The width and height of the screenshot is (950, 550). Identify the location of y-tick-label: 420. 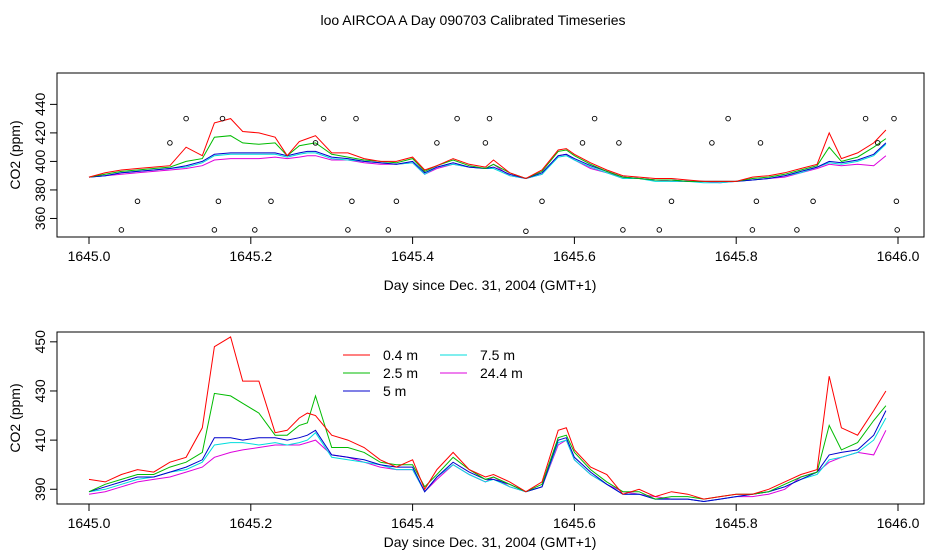
(40, 133).